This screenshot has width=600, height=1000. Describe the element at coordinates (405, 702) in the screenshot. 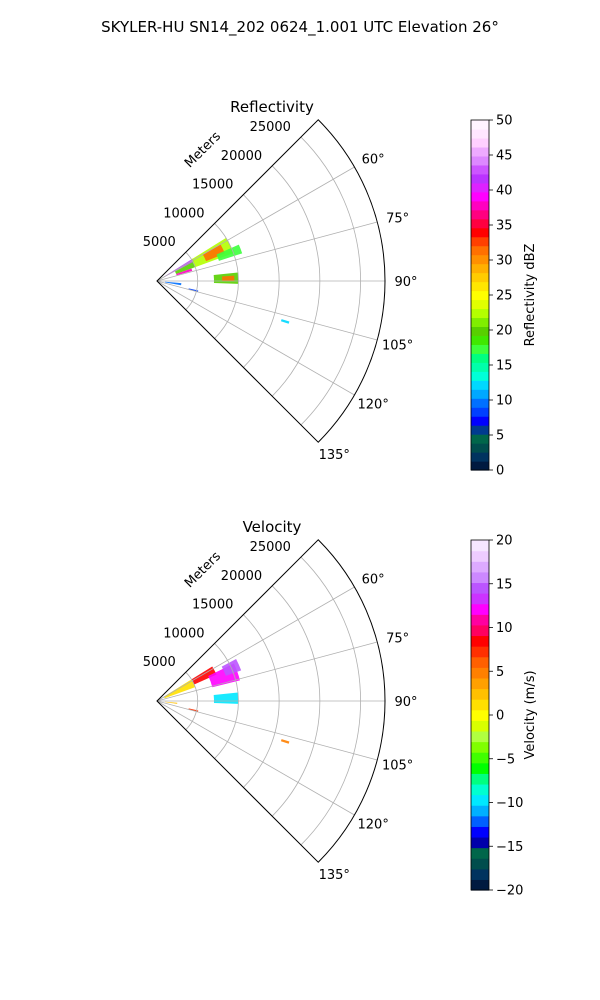

I see `velocity-azimuth-tick-label-2: 90°` at that location.